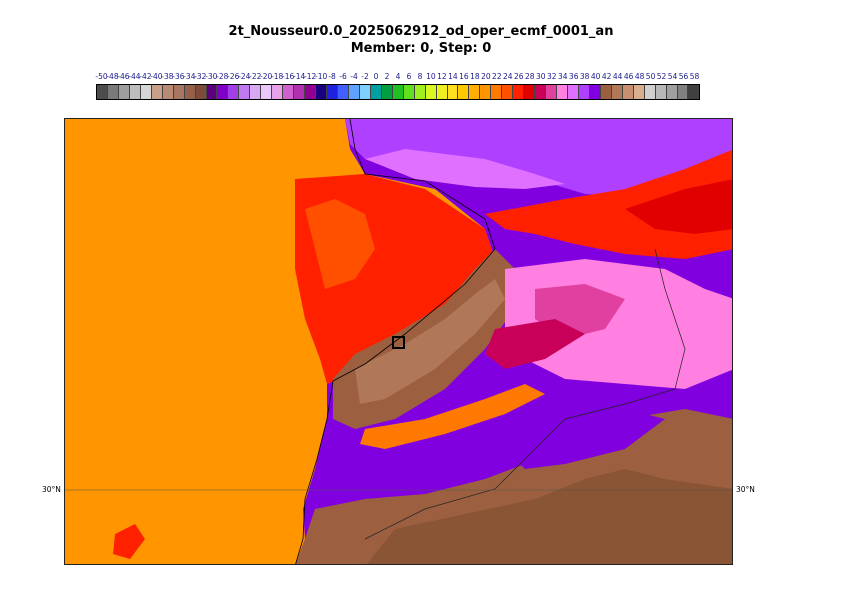 The height and width of the screenshot is (596, 842). Describe the element at coordinates (540, 76) in the screenshot. I see `legend-label: 30` at that location.